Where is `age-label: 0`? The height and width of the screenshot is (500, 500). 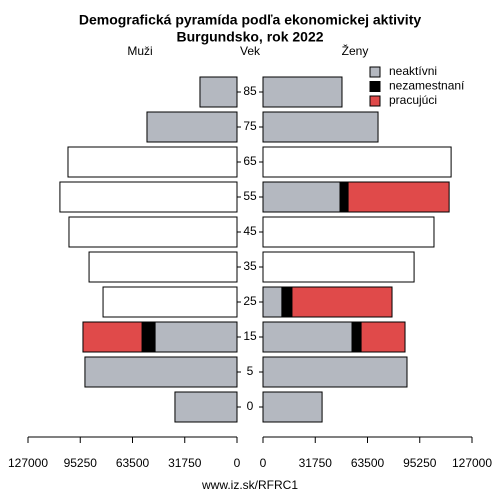
age-label: 0 is located at coordinates (250, 406).